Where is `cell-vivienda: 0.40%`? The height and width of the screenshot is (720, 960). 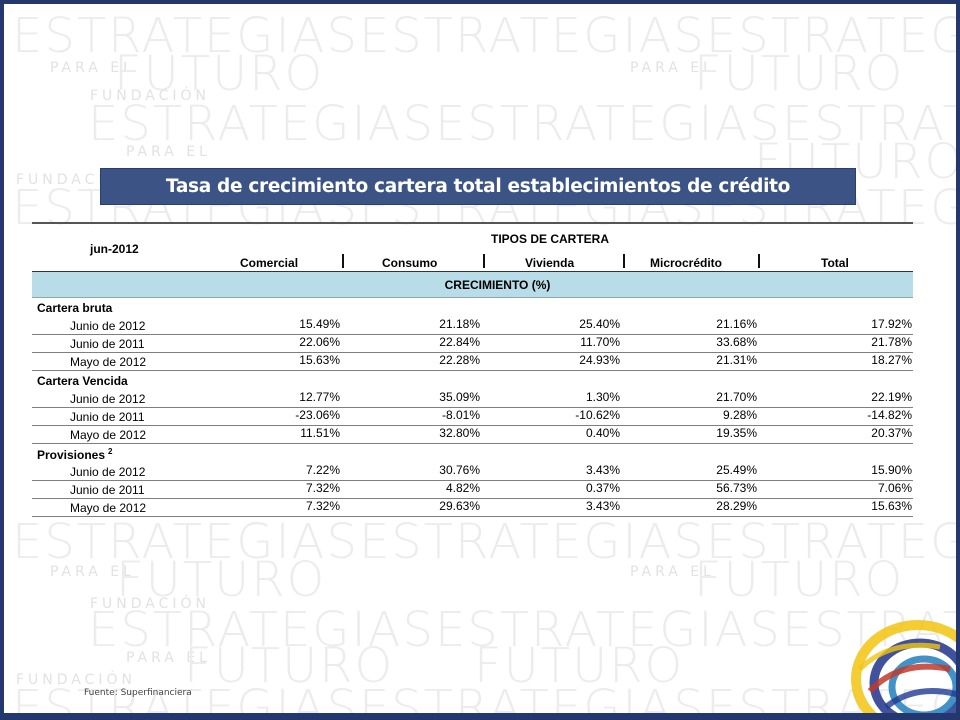 cell-vivienda: 0.40% is located at coordinates (602, 433).